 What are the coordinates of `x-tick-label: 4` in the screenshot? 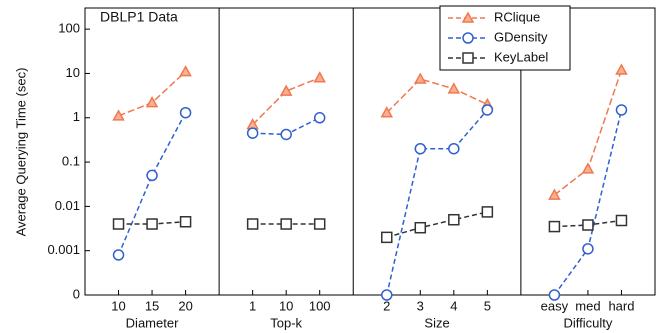 It's located at (453, 305).